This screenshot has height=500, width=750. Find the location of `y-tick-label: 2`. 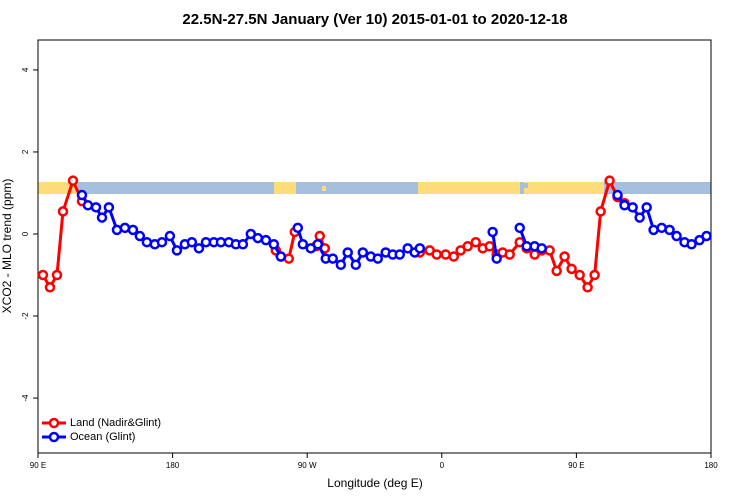

y-tick-label: 2 is located at coordinates (25, 151).